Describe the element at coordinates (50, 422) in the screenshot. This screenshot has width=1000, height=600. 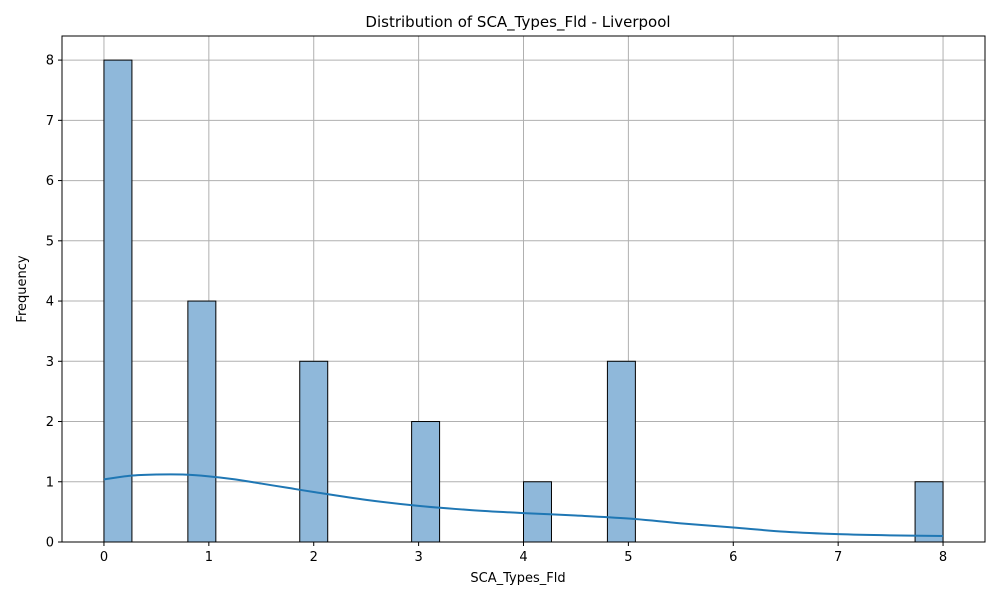
I see `y-tick-label: 2` at that location.